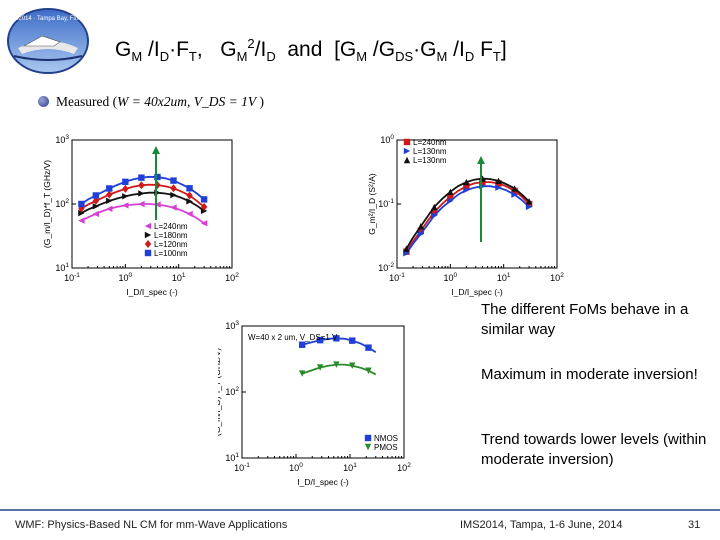 This screenshot has height=540, width=720. I want to click on legend-label: L=240nm, so click(430, 142).